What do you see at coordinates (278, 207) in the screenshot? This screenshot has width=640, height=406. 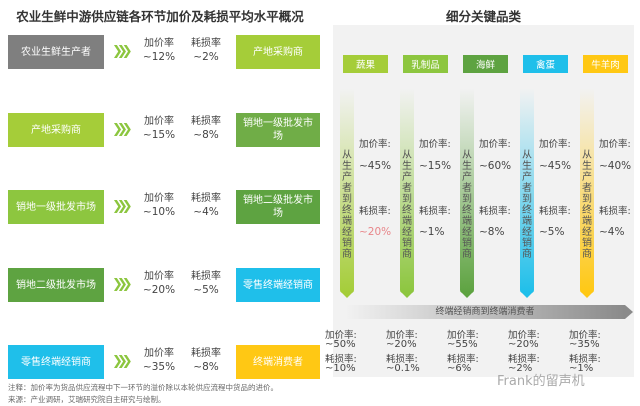 I see `stage-to: 销地二级批发市场` at bounding box center [278, 207].